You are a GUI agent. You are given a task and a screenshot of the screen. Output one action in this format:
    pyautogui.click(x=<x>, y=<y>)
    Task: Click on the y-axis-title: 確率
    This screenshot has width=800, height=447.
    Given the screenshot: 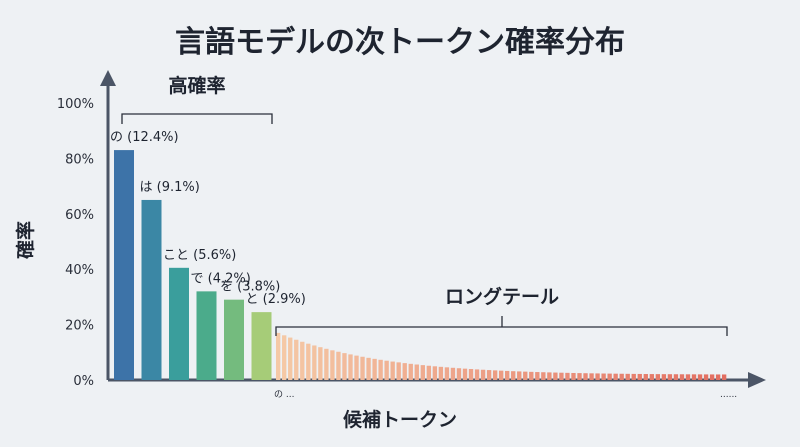 What is the action you would take?
    pyautogui.click(x=25, y=240)
    